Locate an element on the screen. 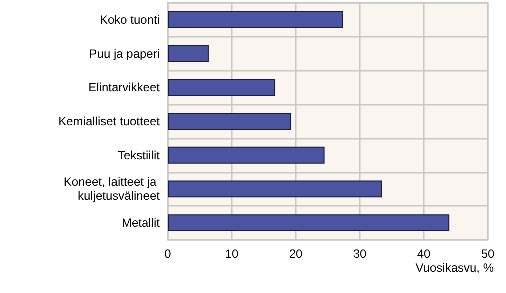  x-tick-label: 10 is located at coordinates (232, 254).